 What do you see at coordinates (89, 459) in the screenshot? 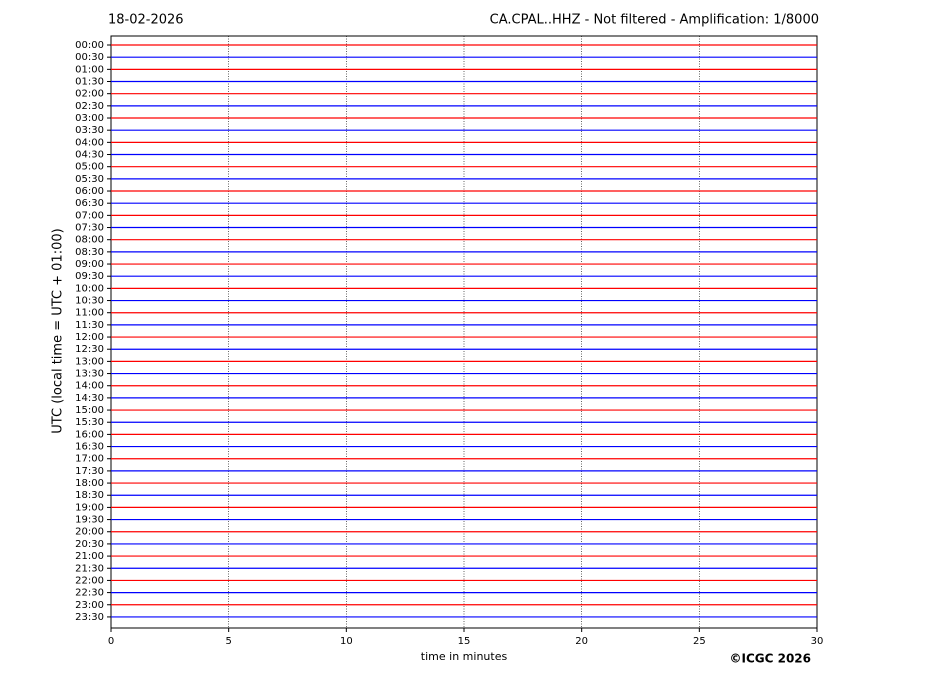
I see `y-tick-label: 17:00` at bounding box center [89, 459].